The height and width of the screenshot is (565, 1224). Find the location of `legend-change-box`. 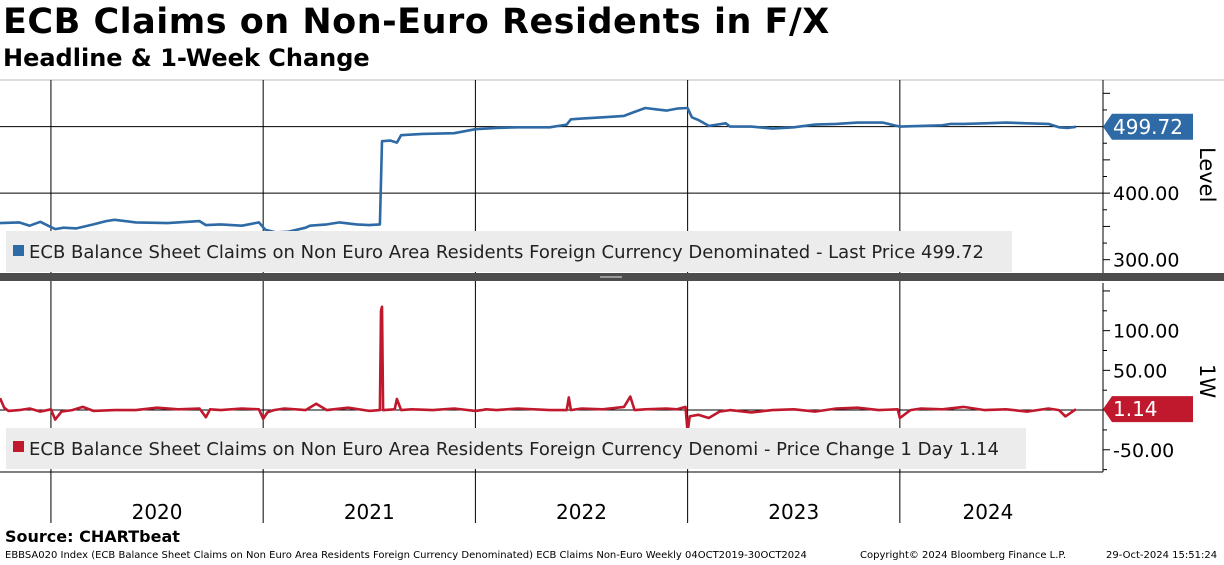

legend-change-box is located at coordinates (516, 448).